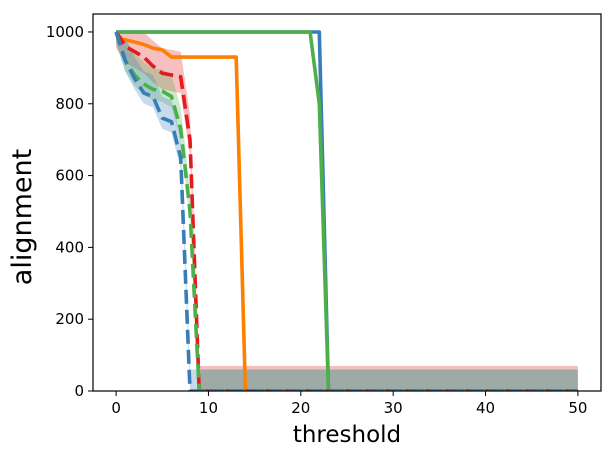 This screenshot has width=615, height=461. What do you see at coordinates (69, 176) in the screenshot?
I see `y-tick-label-3: 600` at bounding box center [69, 176].